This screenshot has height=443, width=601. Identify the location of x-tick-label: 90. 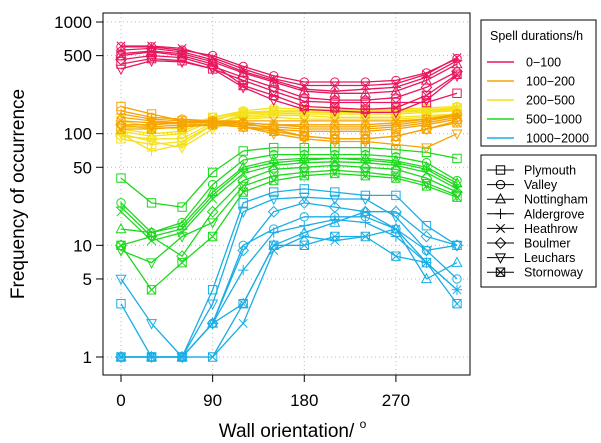
(212, 400).